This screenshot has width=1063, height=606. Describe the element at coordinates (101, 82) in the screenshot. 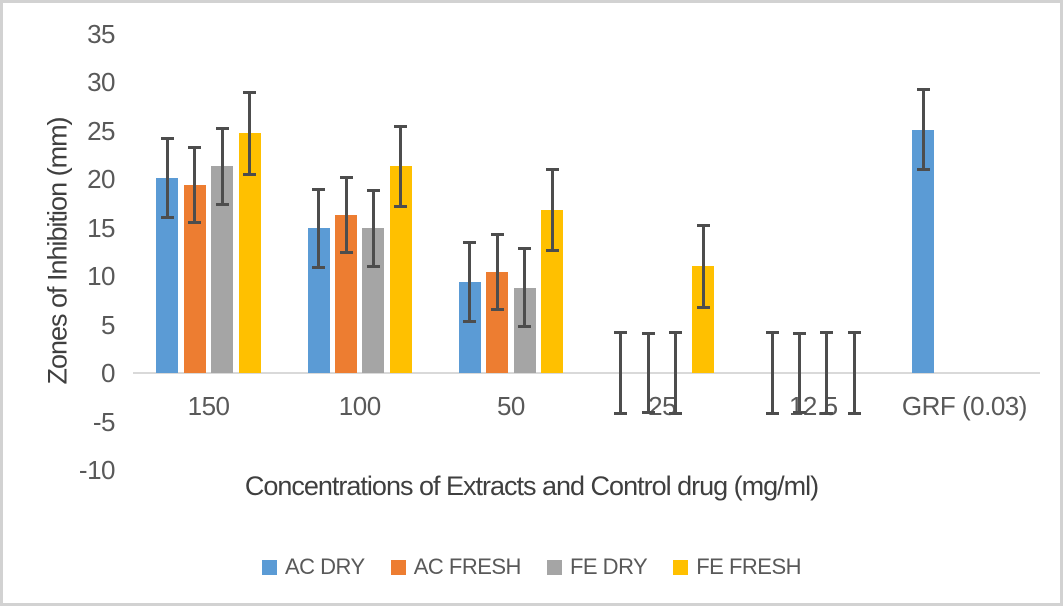

I see `y-tick-label: 30` at that location.